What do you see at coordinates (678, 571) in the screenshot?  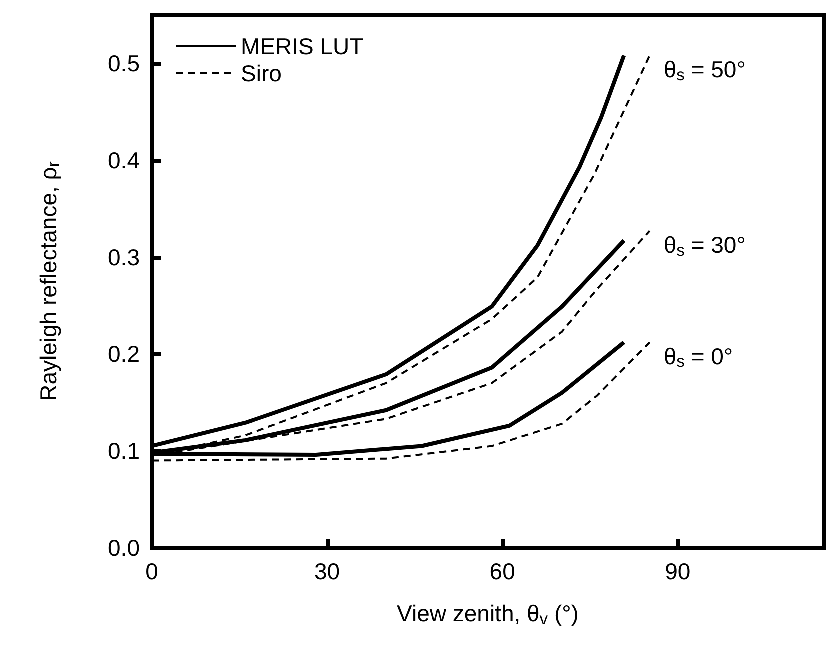 I see `x-tick-label: 90` at bounding box center [678, 571].